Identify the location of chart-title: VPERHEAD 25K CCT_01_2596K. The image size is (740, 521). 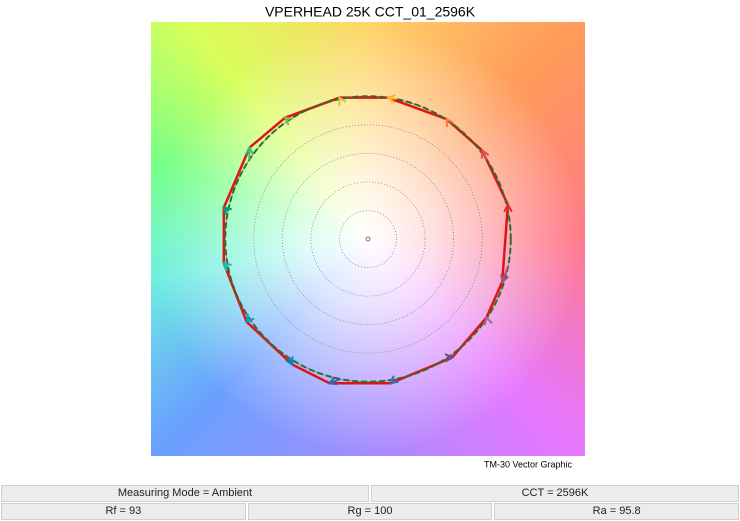
(370, 12).